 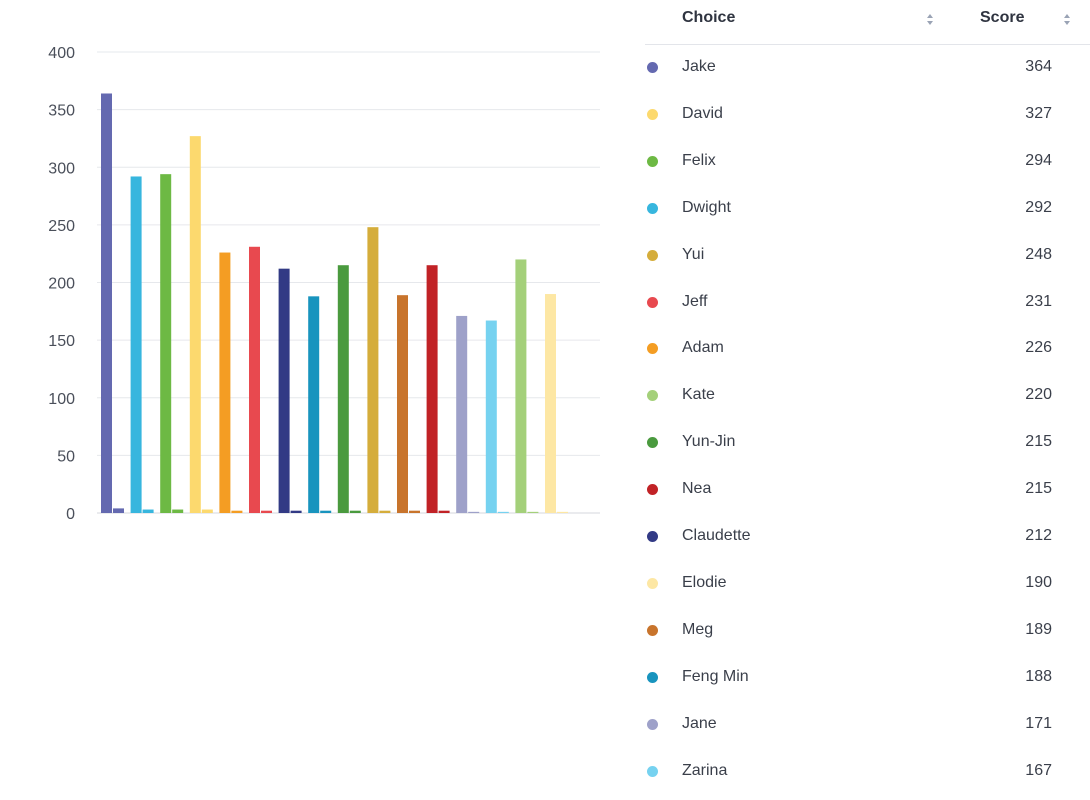 What do you see at coordinates (702, 113) in the screenshot?
I see `choice-name: David` at bounding box center [702, 113].